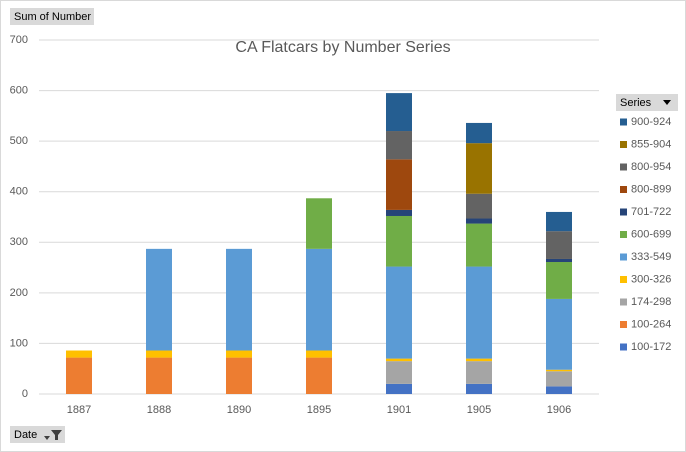  I want to click on button-label: Date, so click(25, 435).